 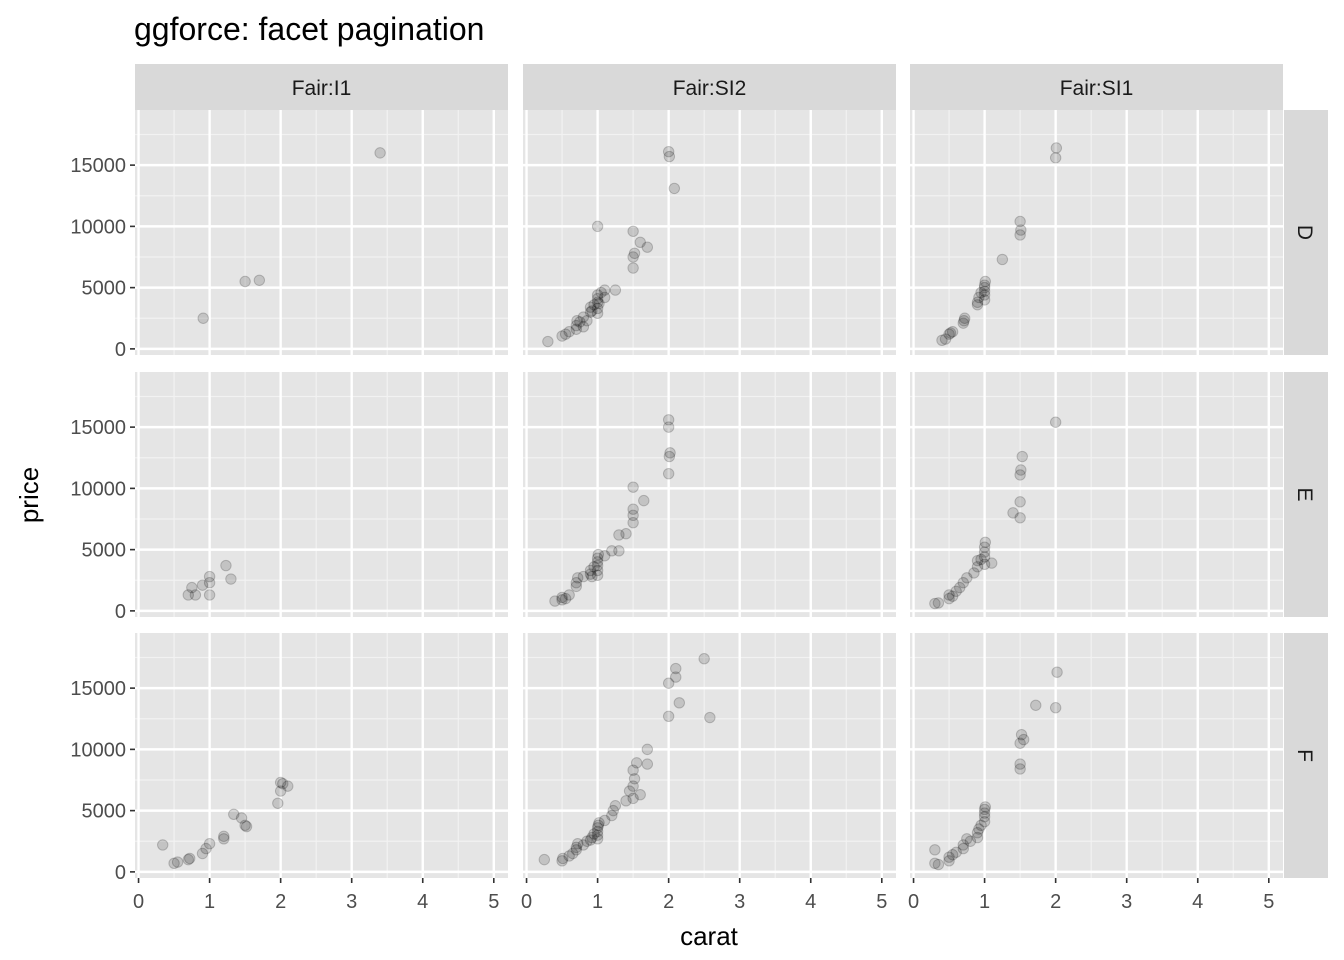 I want to click on y-tick-label: 15000, so click(x=98, y=689).